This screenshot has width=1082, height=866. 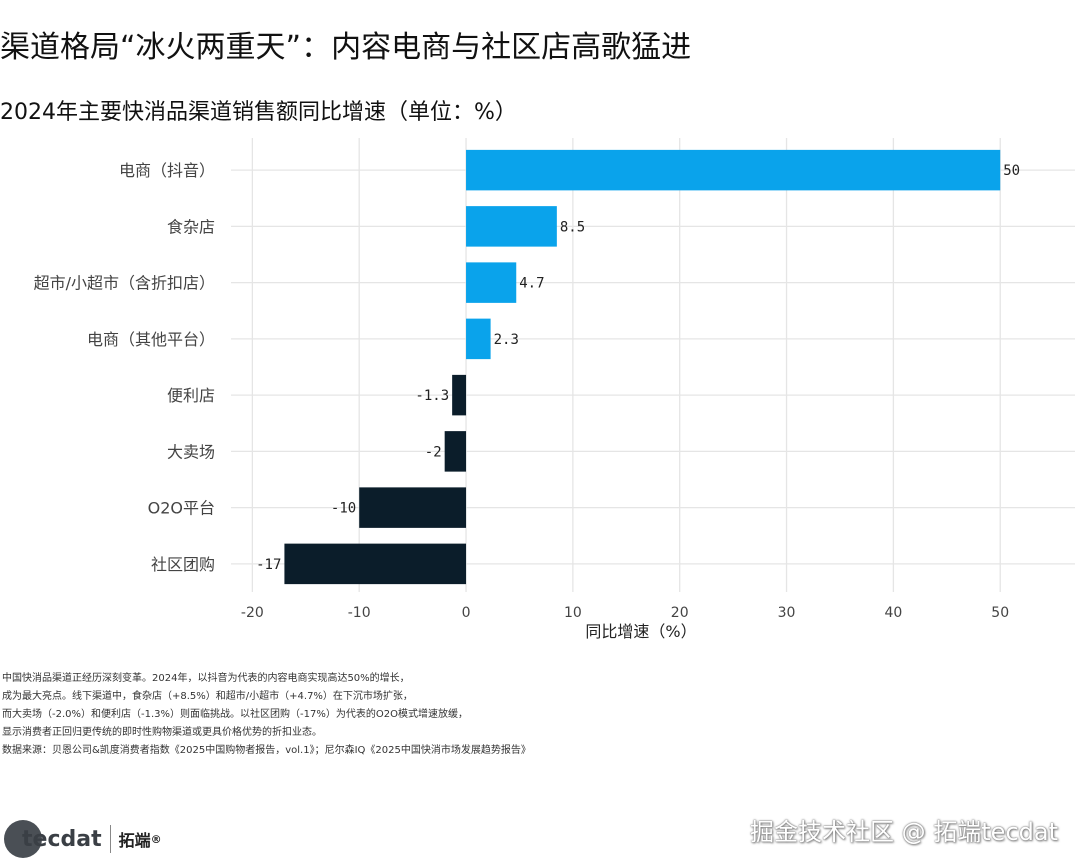 I want to click on logo-cn: 拓端, so click(x=134, y=840).